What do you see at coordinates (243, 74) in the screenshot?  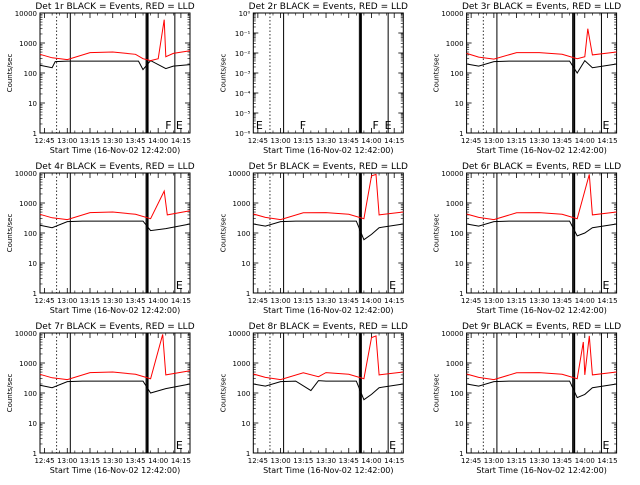 I see `y-tick-label: 10⁻³` at bounding box center [243, 74].